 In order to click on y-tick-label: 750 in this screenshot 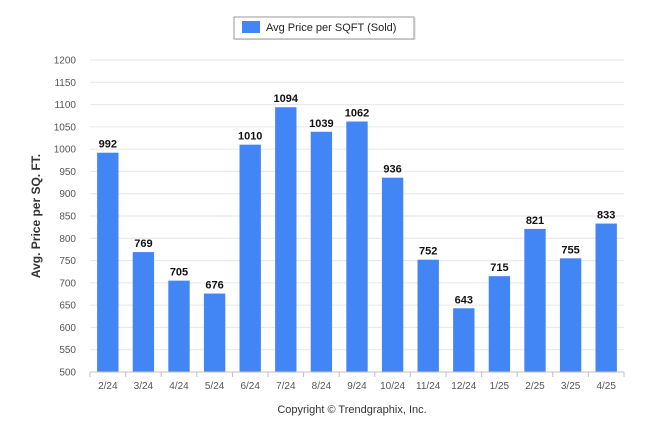, I will do `click(67, 261)`.